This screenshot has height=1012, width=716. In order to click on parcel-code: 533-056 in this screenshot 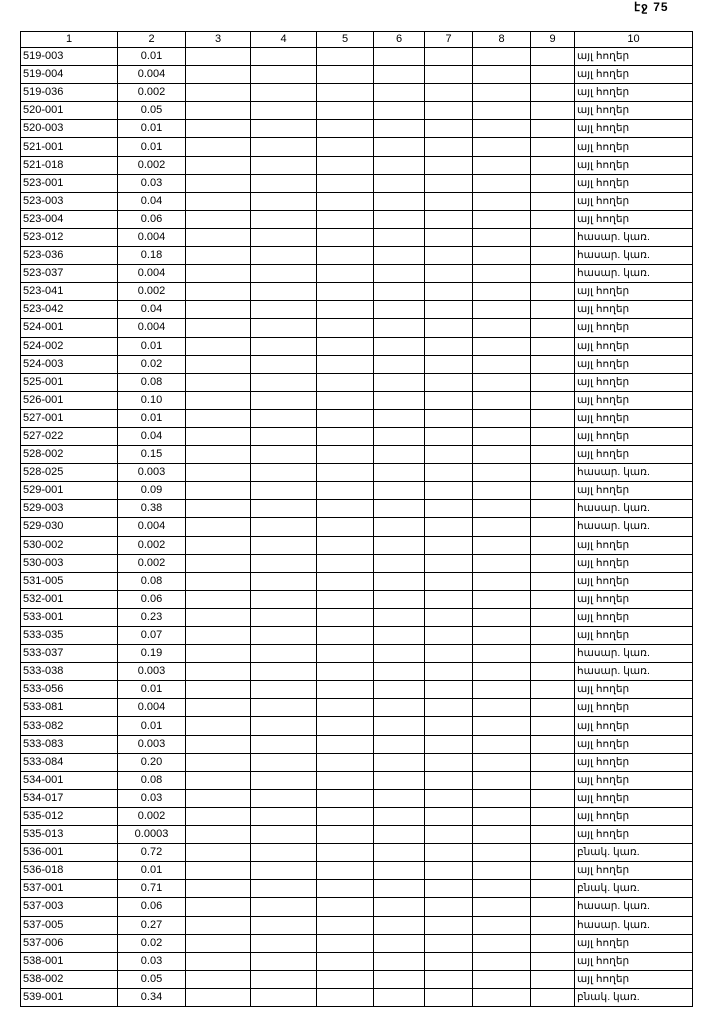, I will do `click(69, 690)`.